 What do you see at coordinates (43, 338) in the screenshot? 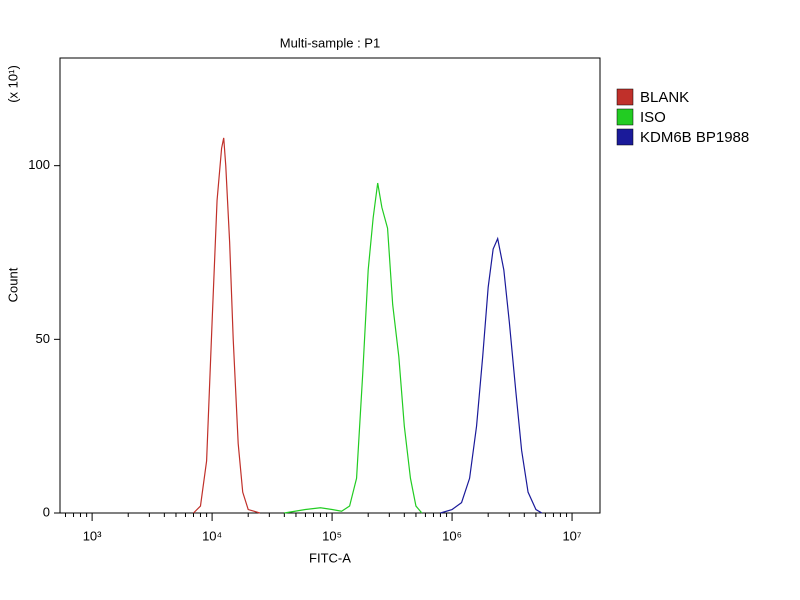
I see `y-tick-label: 50` at bounding box center [43, 338].